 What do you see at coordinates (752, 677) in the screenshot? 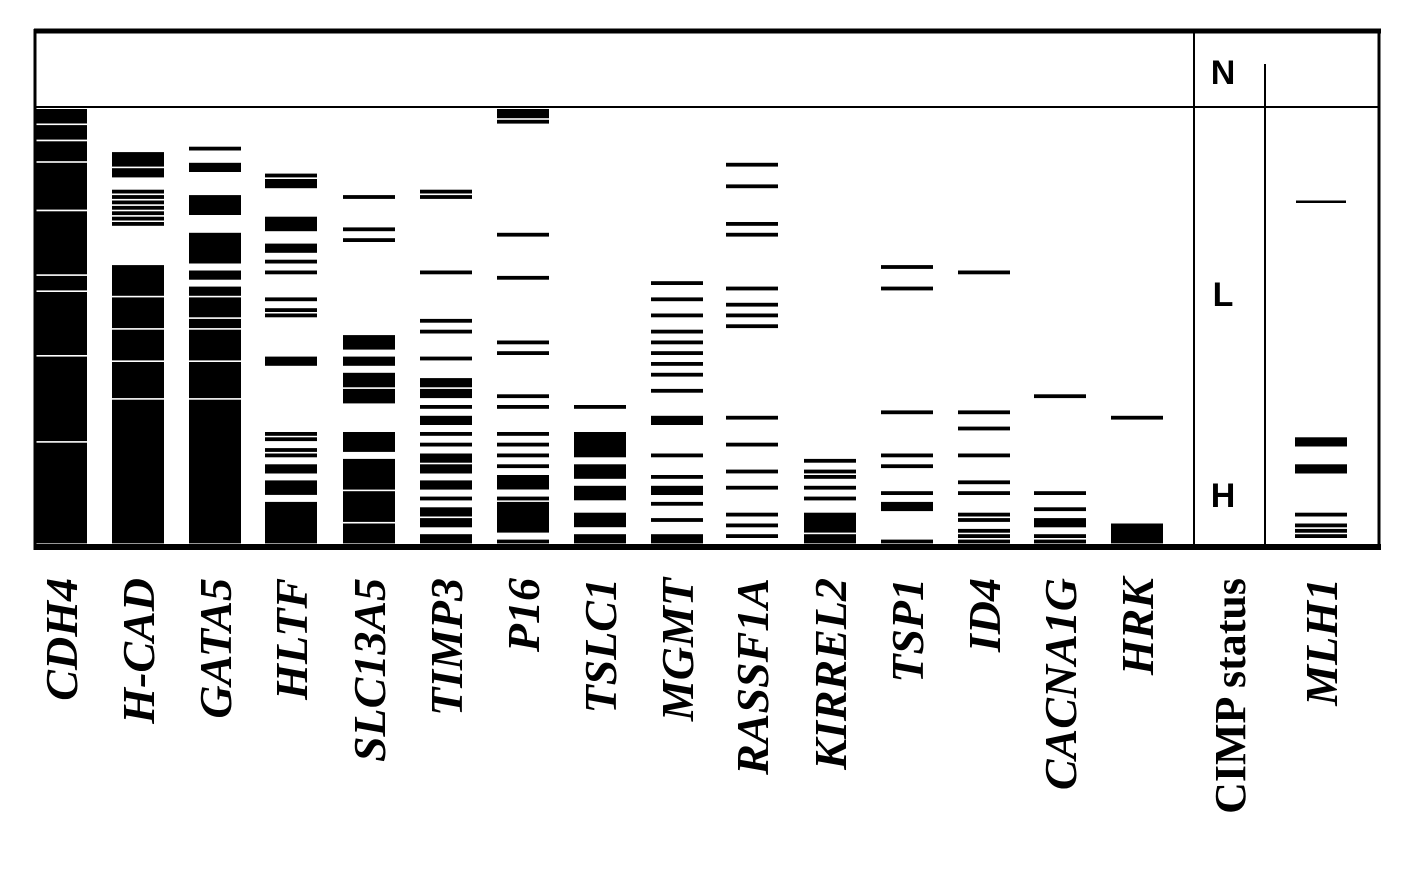
I see `gene-label-rassf1a: RASSF1A` at bounding box center [752, 677].